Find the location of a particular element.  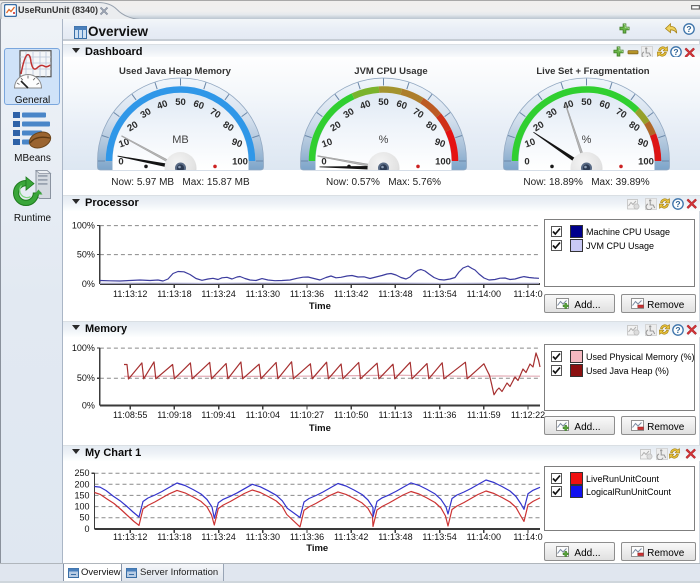

svg-text: 250 is located at coordinates (81, 473).